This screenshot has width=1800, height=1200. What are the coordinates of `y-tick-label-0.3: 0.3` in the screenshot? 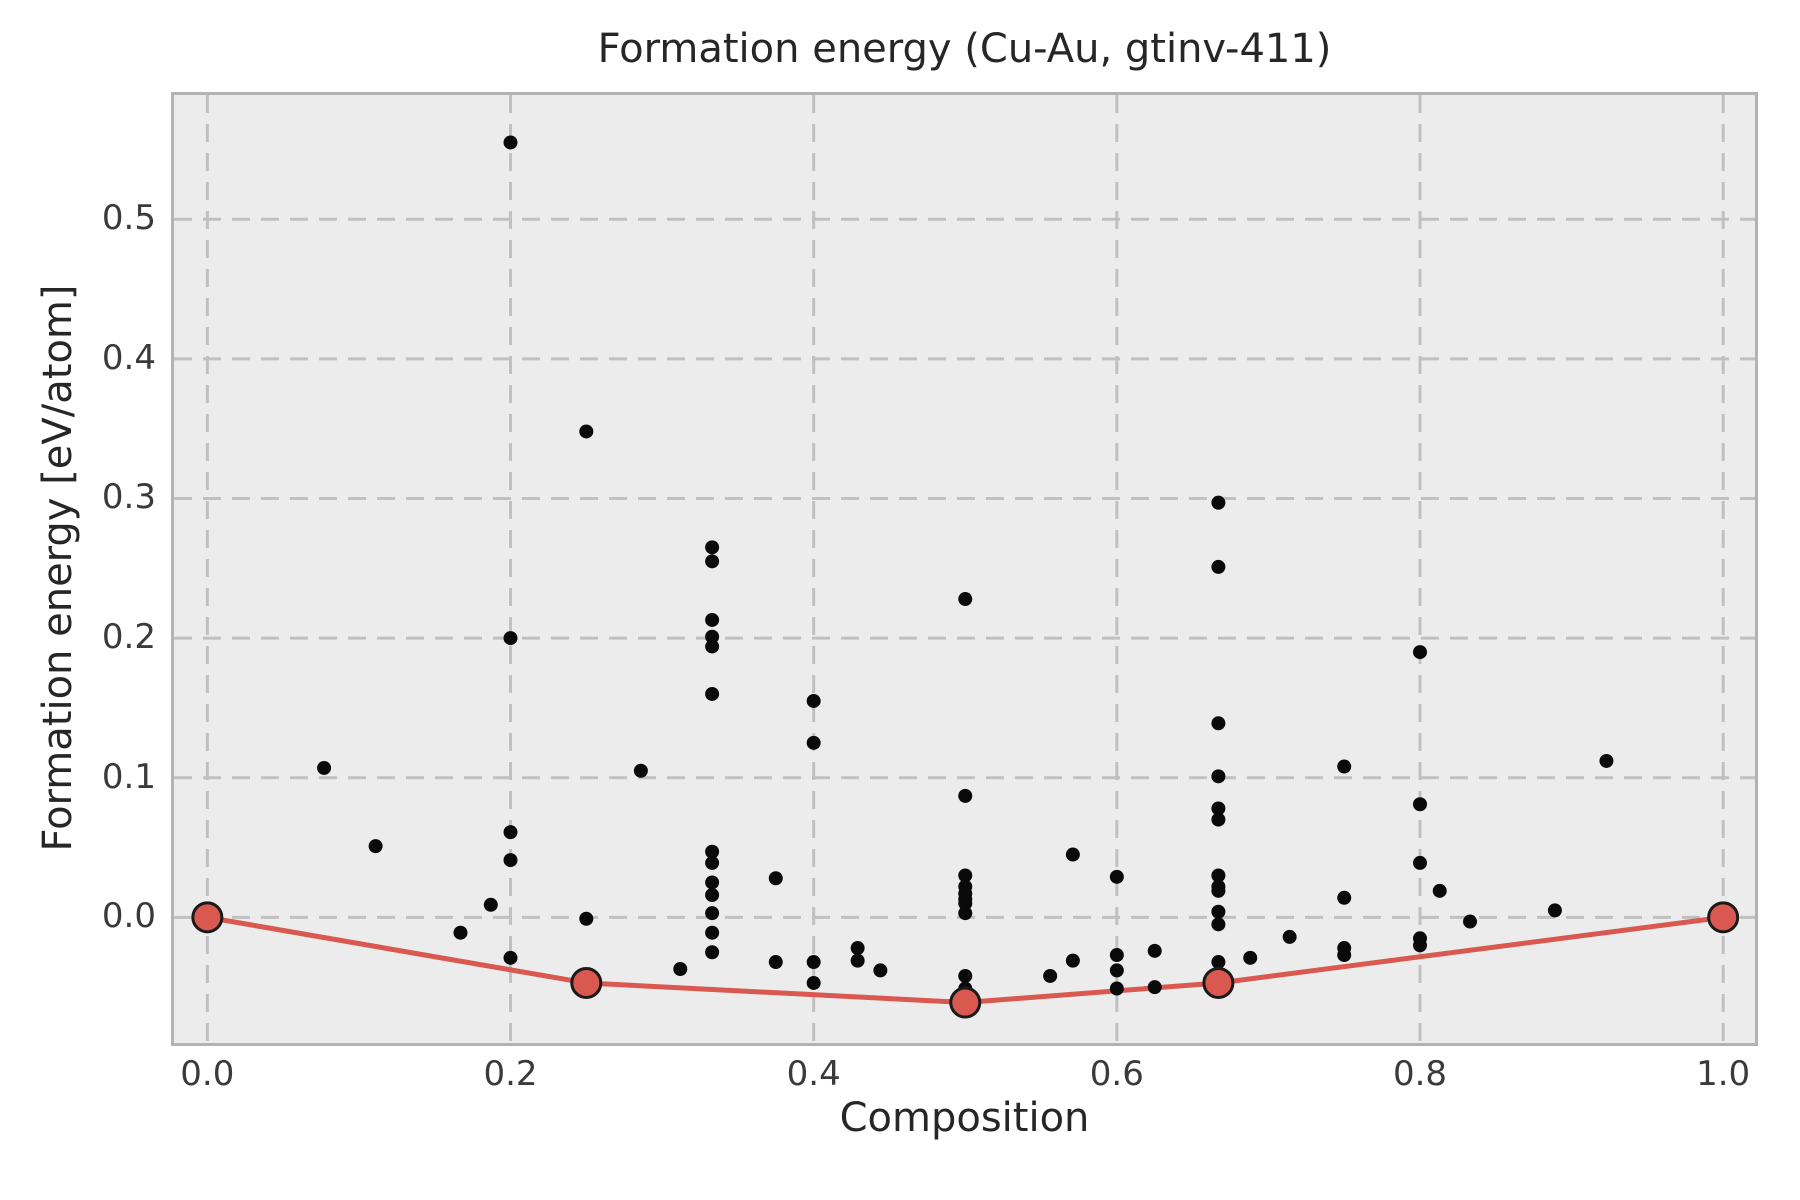 It's located at (128, 497).